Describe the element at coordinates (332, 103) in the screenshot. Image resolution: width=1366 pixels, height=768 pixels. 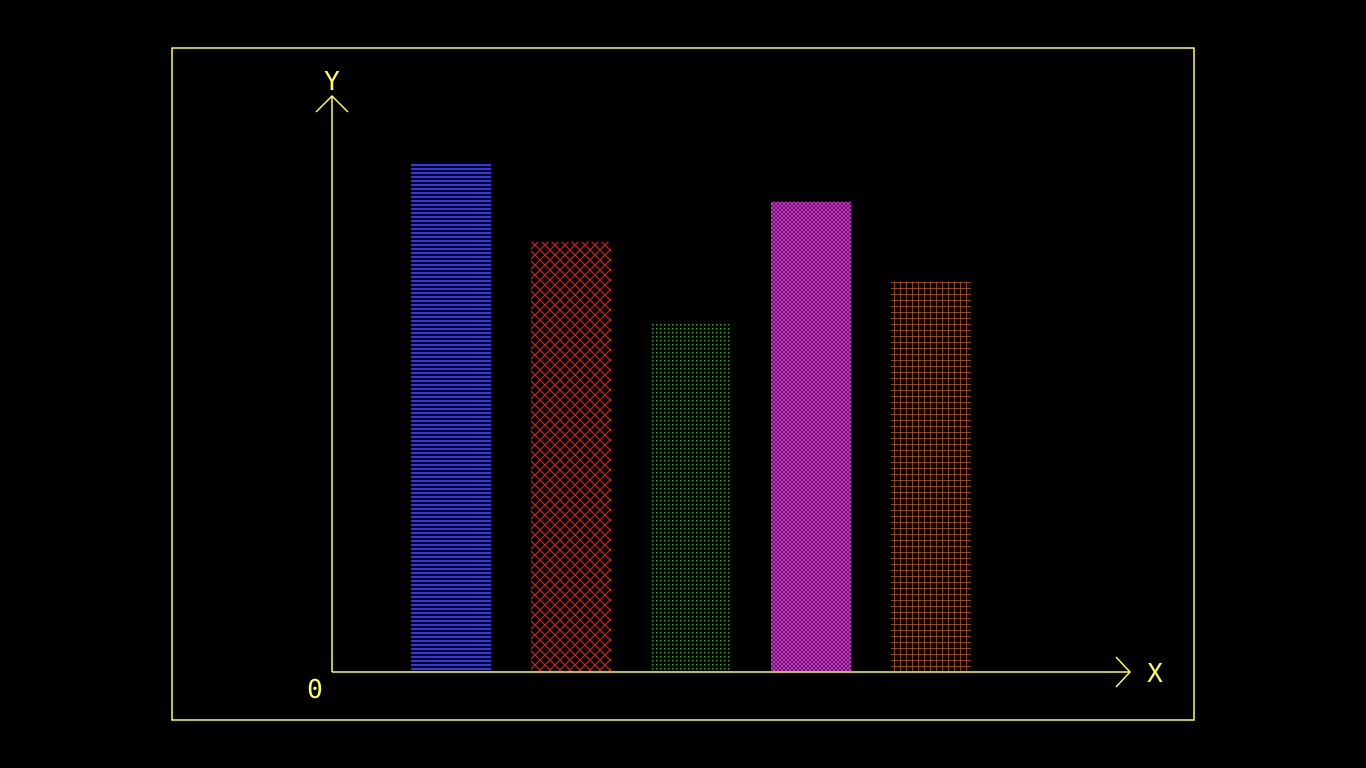
I see `y-axis-arrow-icon` at that location.